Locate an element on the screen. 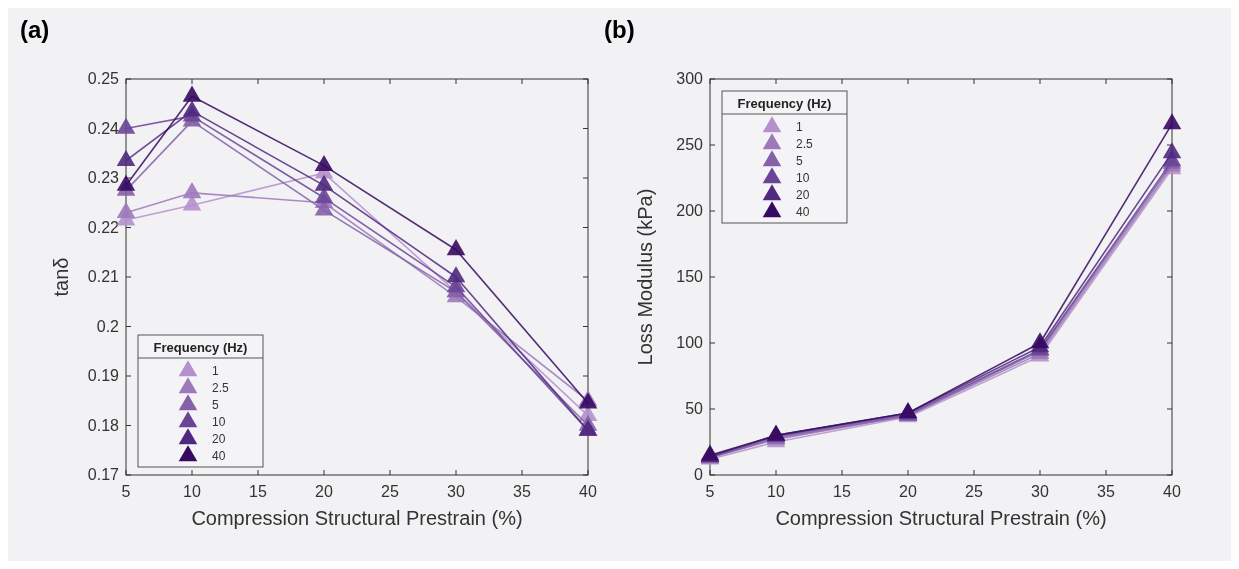 The image size is (1239, 569). y-tick-label: 100 is located at coordinates (690, 342).